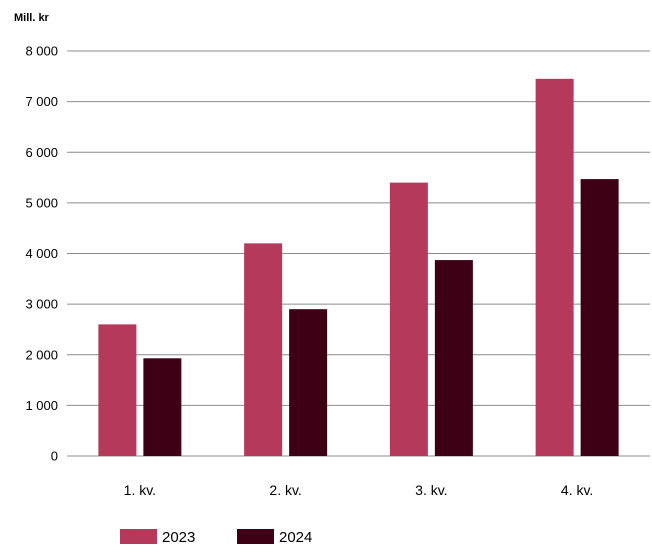 The image size is (652, 555). I want to click on x-tick-label: 1. kv., so click(140, 490).